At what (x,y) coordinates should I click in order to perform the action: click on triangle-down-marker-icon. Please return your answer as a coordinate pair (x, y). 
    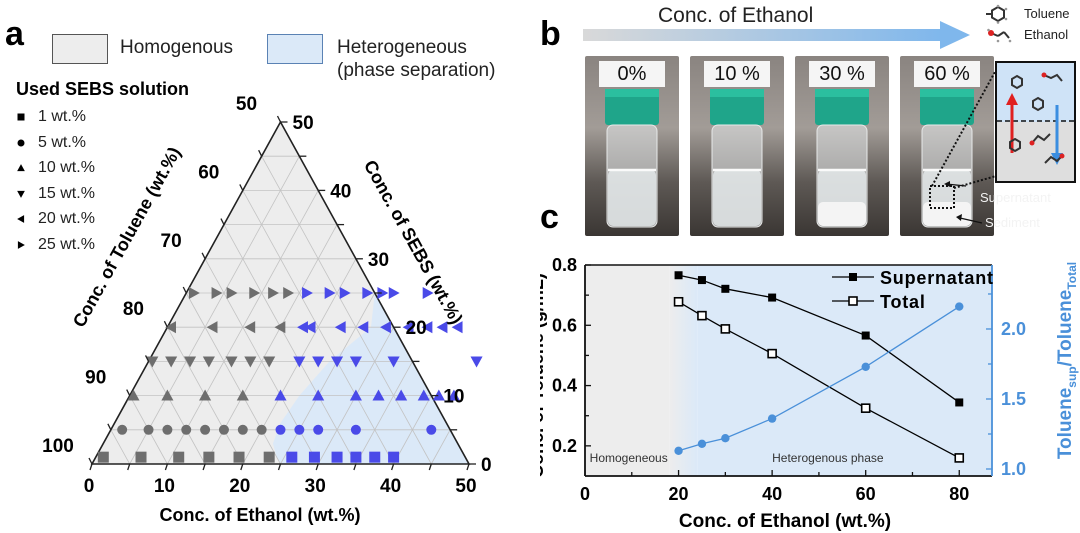
    Looking at the image, I should click on (21, 194).